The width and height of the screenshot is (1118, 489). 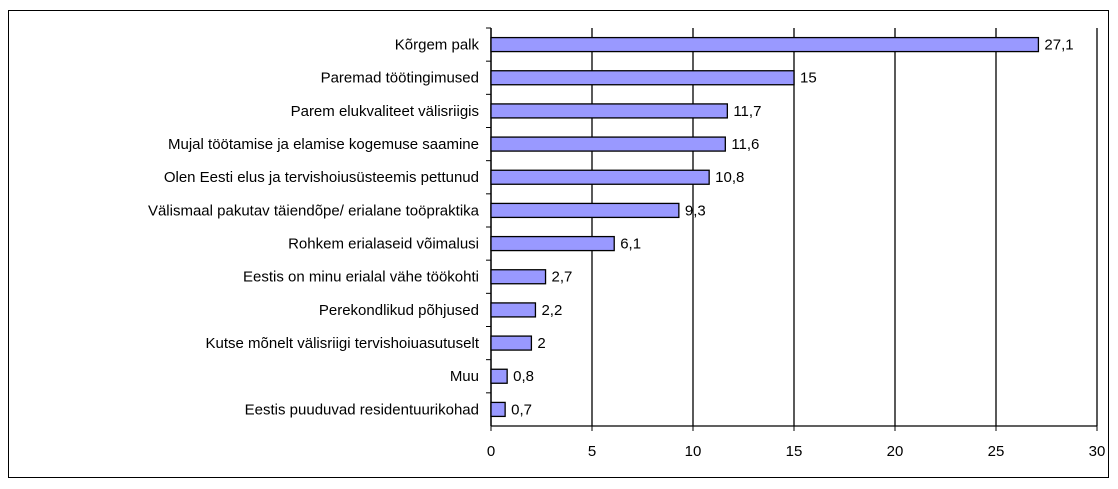 What do you see at coordinates (464, 376) in the screenshot?
I see `y-tick-label: Muu` at bounding box center [464, 376].